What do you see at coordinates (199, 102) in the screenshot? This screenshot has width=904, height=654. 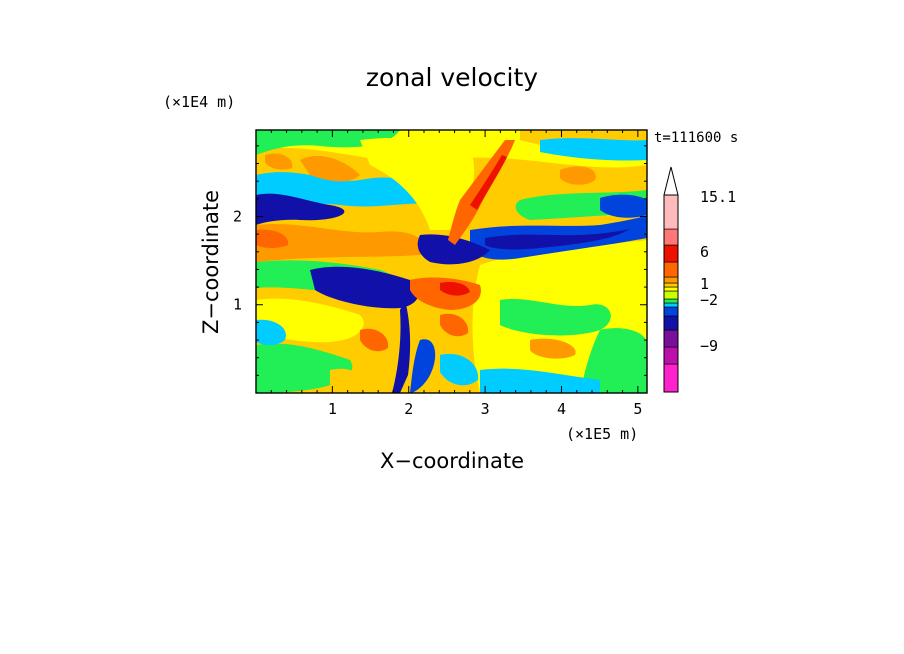 I see `y-axis-unit: (×1E4 m)` at bounding box center [199, 102].